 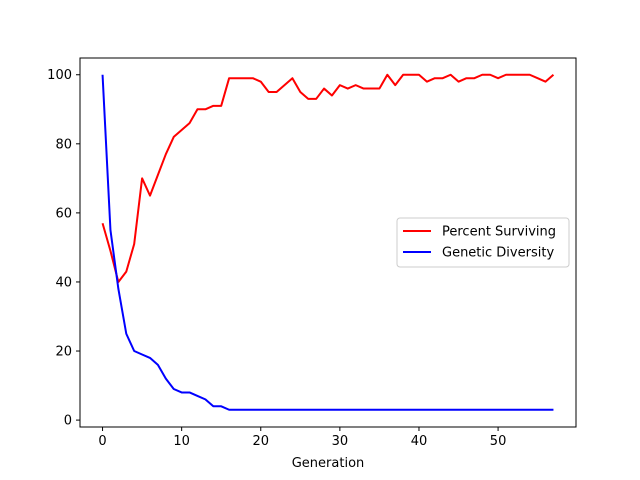 What do you see at coordinates (59, 75) in the screenshot?
I see `y-tick-label: 100` at bounding box center [59, 75].